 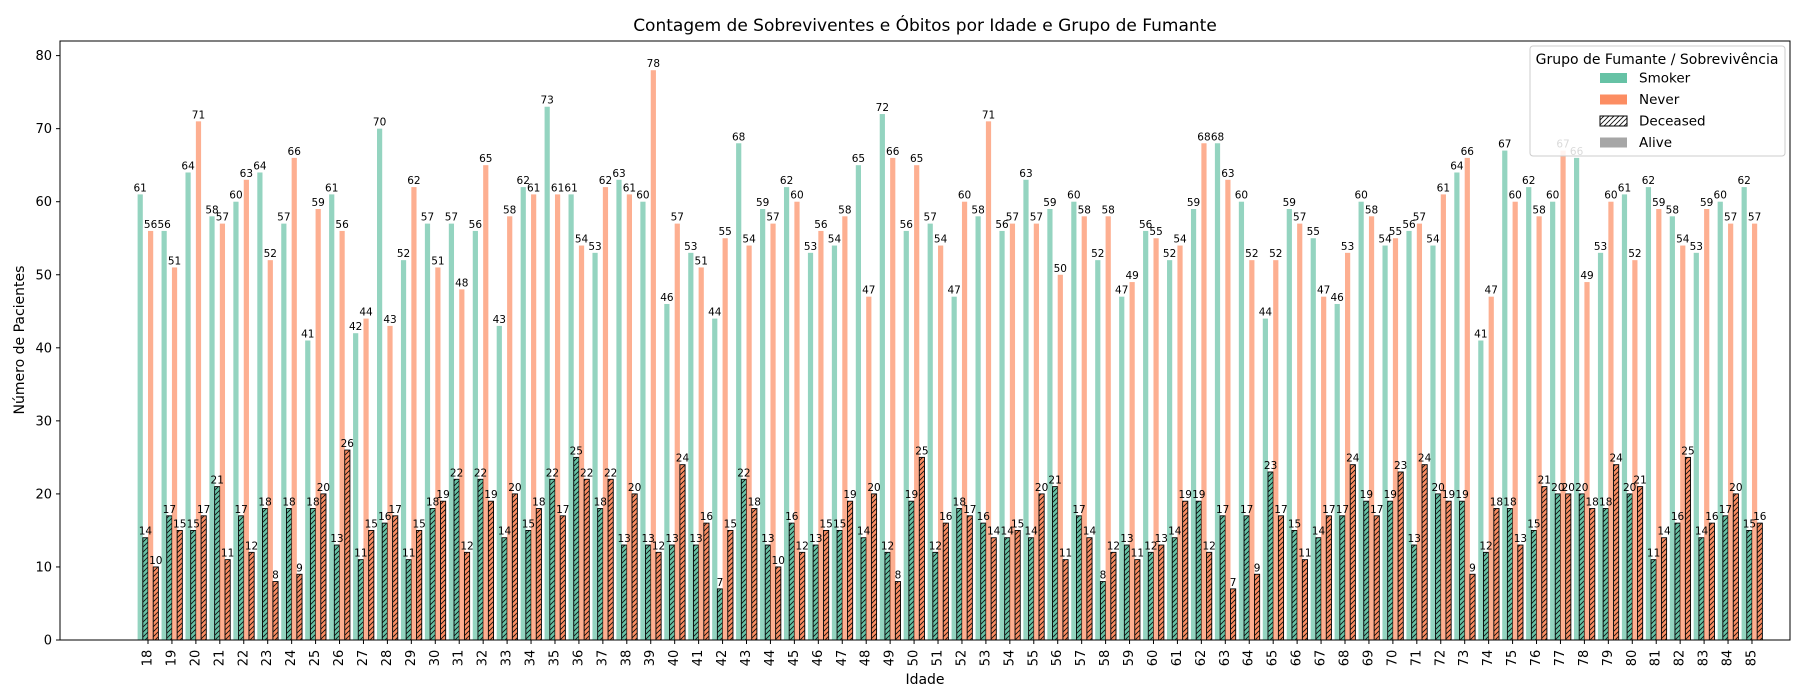 What do you see at coordinates (48, 641) in the screenshot?
I see `y-tick-label-0: 0` at bounding box center [48, 641].